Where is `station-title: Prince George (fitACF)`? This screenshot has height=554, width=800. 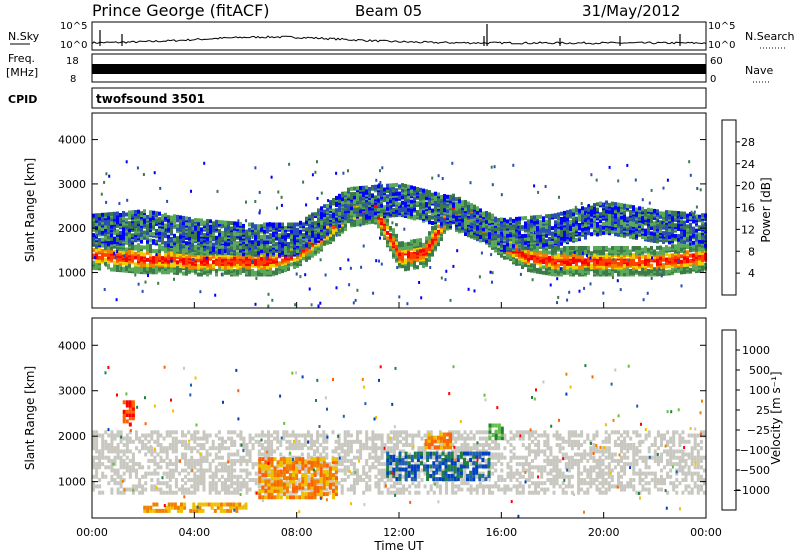 station-title: Prince George (fitACF) is located at coordinates (181, 10).